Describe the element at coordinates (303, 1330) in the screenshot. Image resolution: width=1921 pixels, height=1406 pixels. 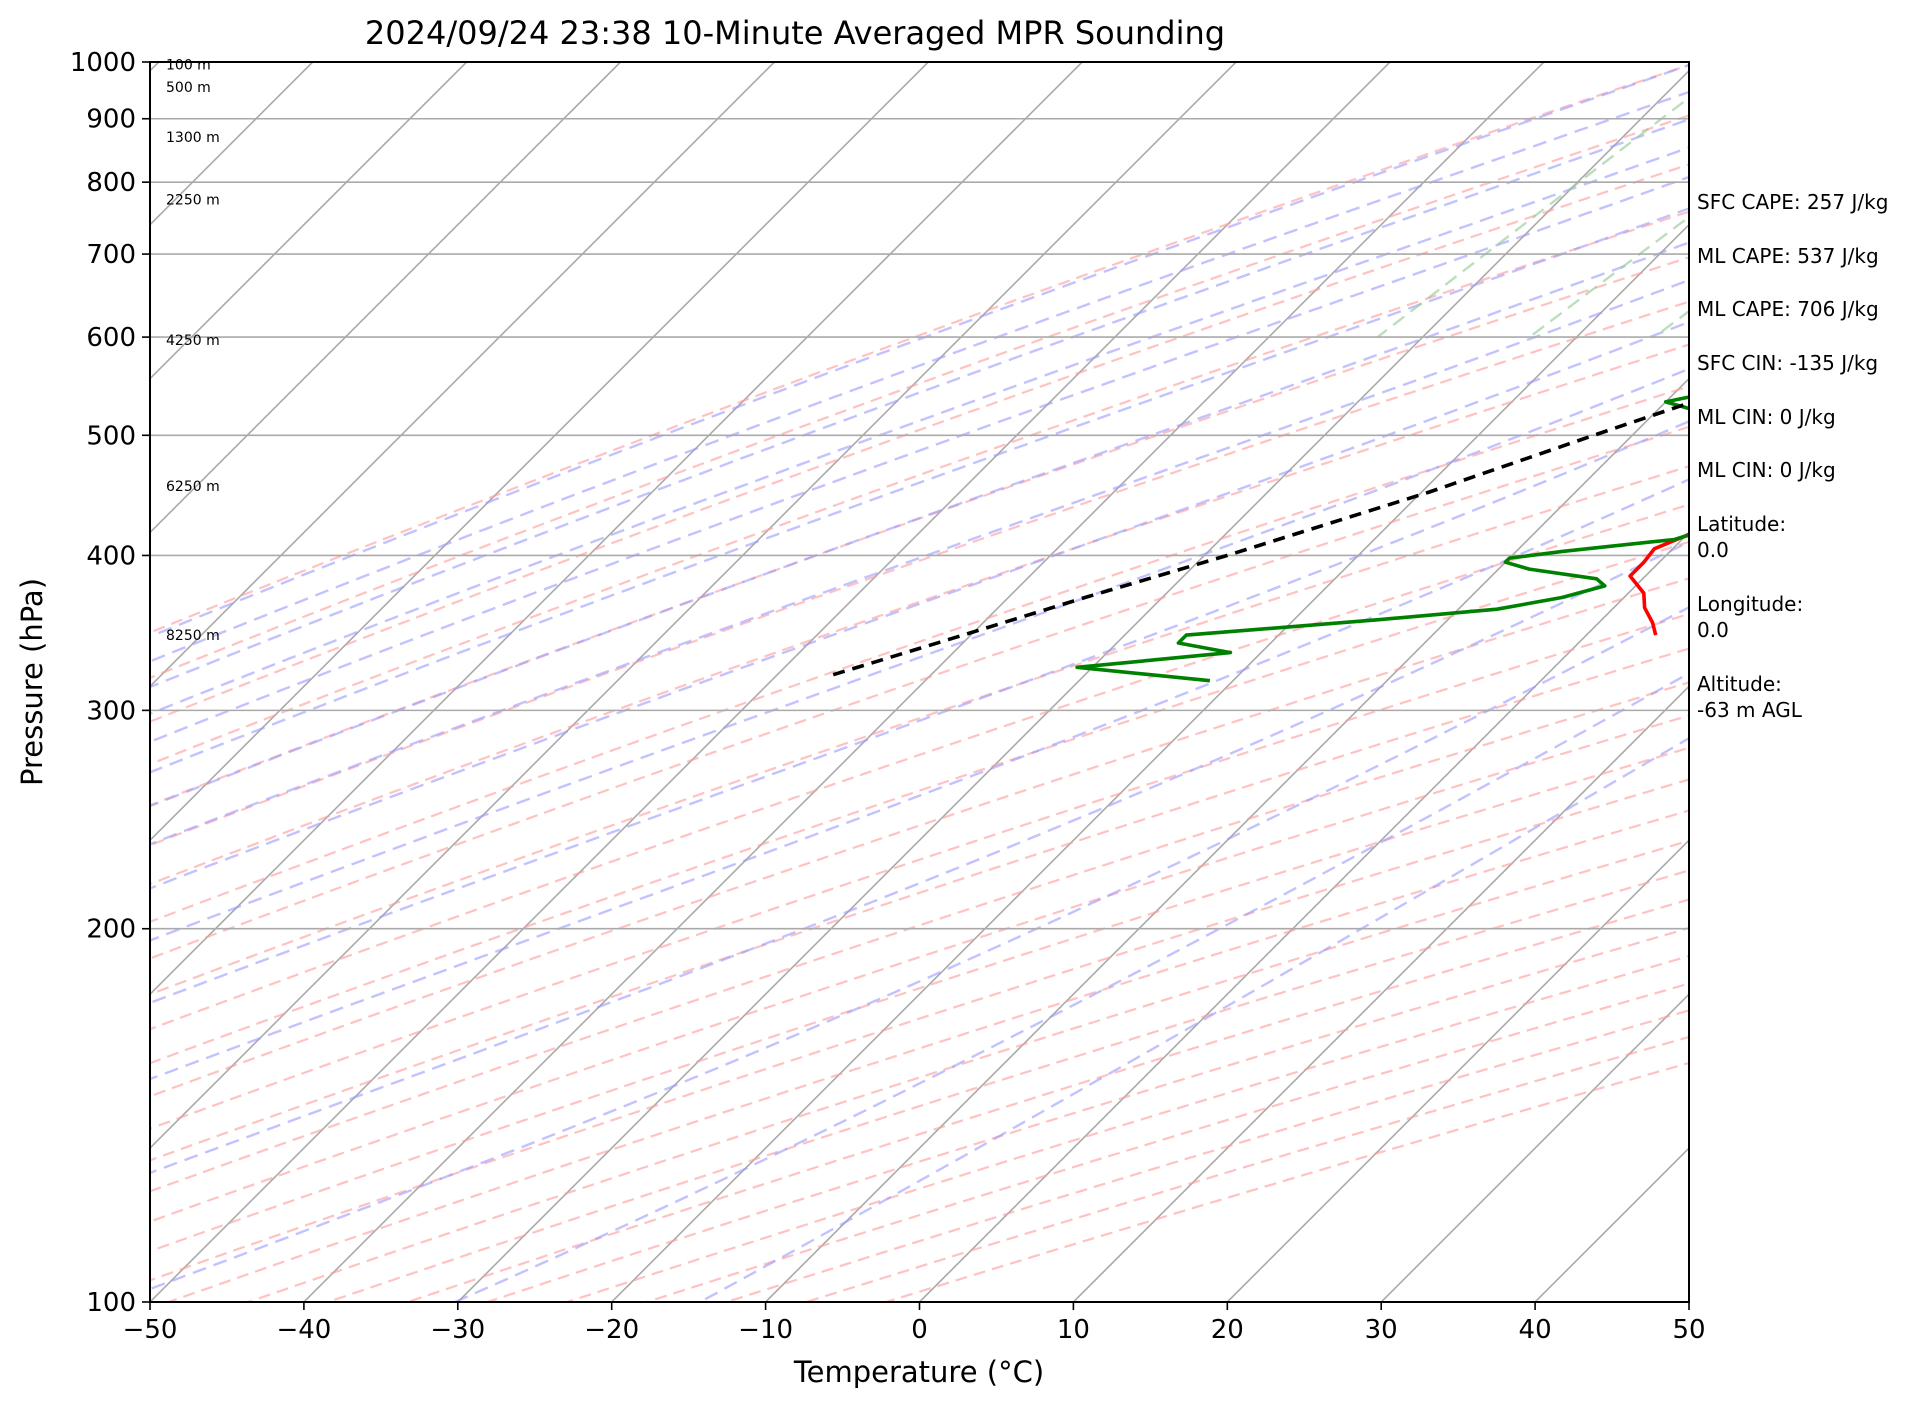
I see `x-tick-label: −40` at that location.